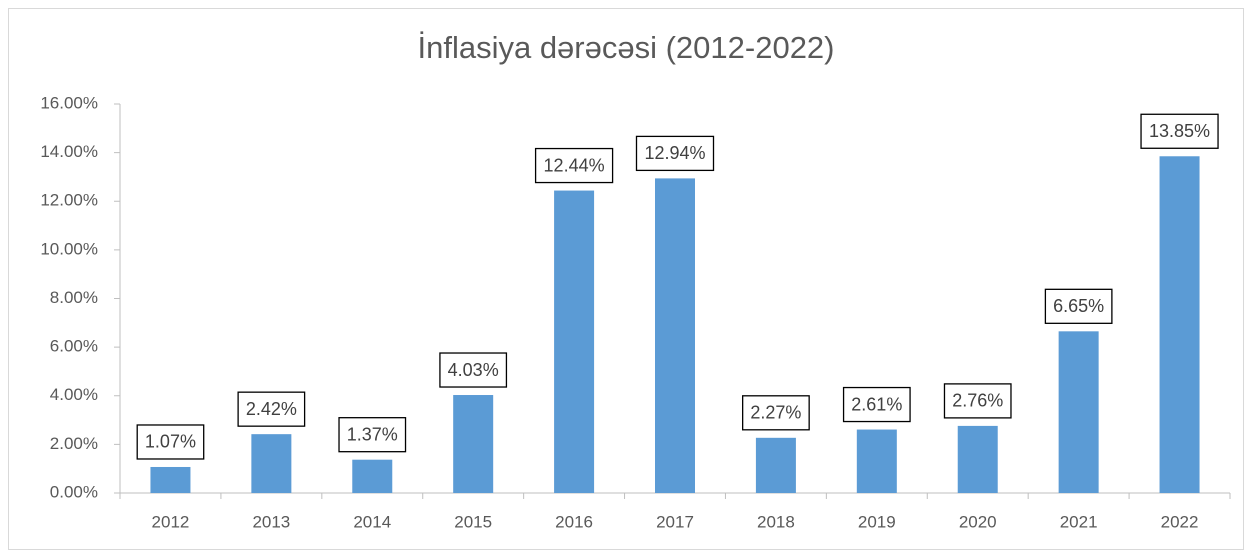  I want to click on x-tick-label: 2021, so click(1079, 521).